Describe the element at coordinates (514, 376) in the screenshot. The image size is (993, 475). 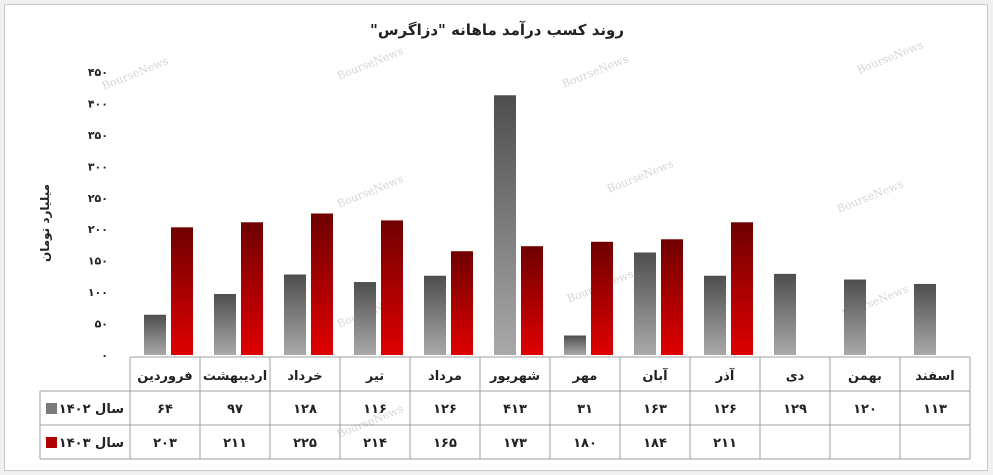
I see `category-label: شهریور` at that location.